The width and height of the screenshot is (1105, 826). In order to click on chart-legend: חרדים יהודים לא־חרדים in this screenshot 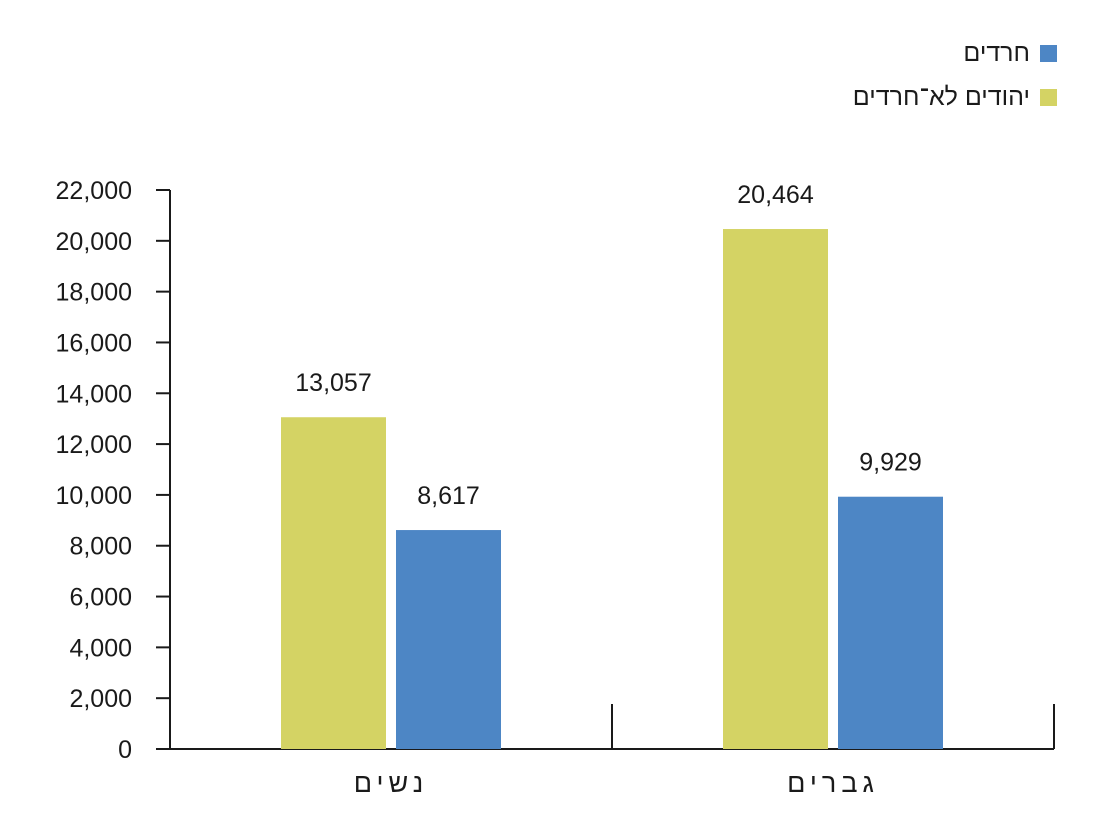, I will do `click(955, 82)`.